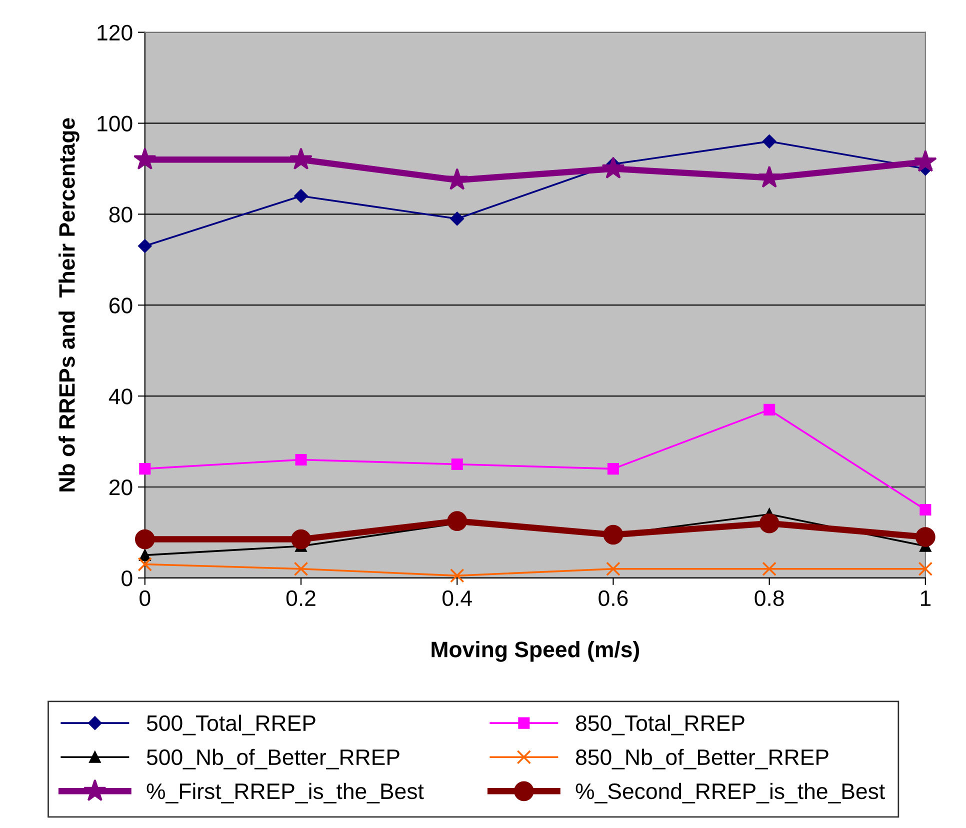  What do you see at coordinates (285, 793) in the screenshot?
I see `legend-label: %_First_RREP_is_the_Best` at bounding box center [285, 793].